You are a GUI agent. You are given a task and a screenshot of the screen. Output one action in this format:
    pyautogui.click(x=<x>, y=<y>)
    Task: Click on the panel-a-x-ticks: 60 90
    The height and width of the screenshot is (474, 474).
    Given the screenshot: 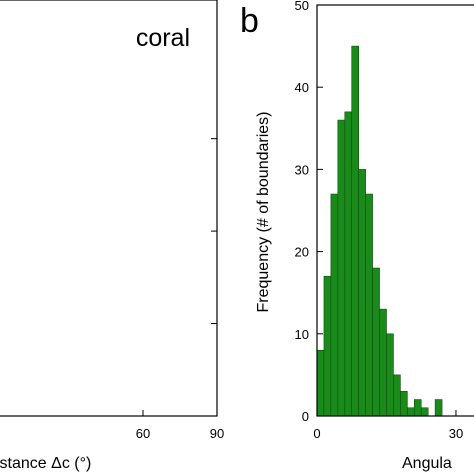 What is the action you would take?
    pyautogui.click(x=180, y=425)
    